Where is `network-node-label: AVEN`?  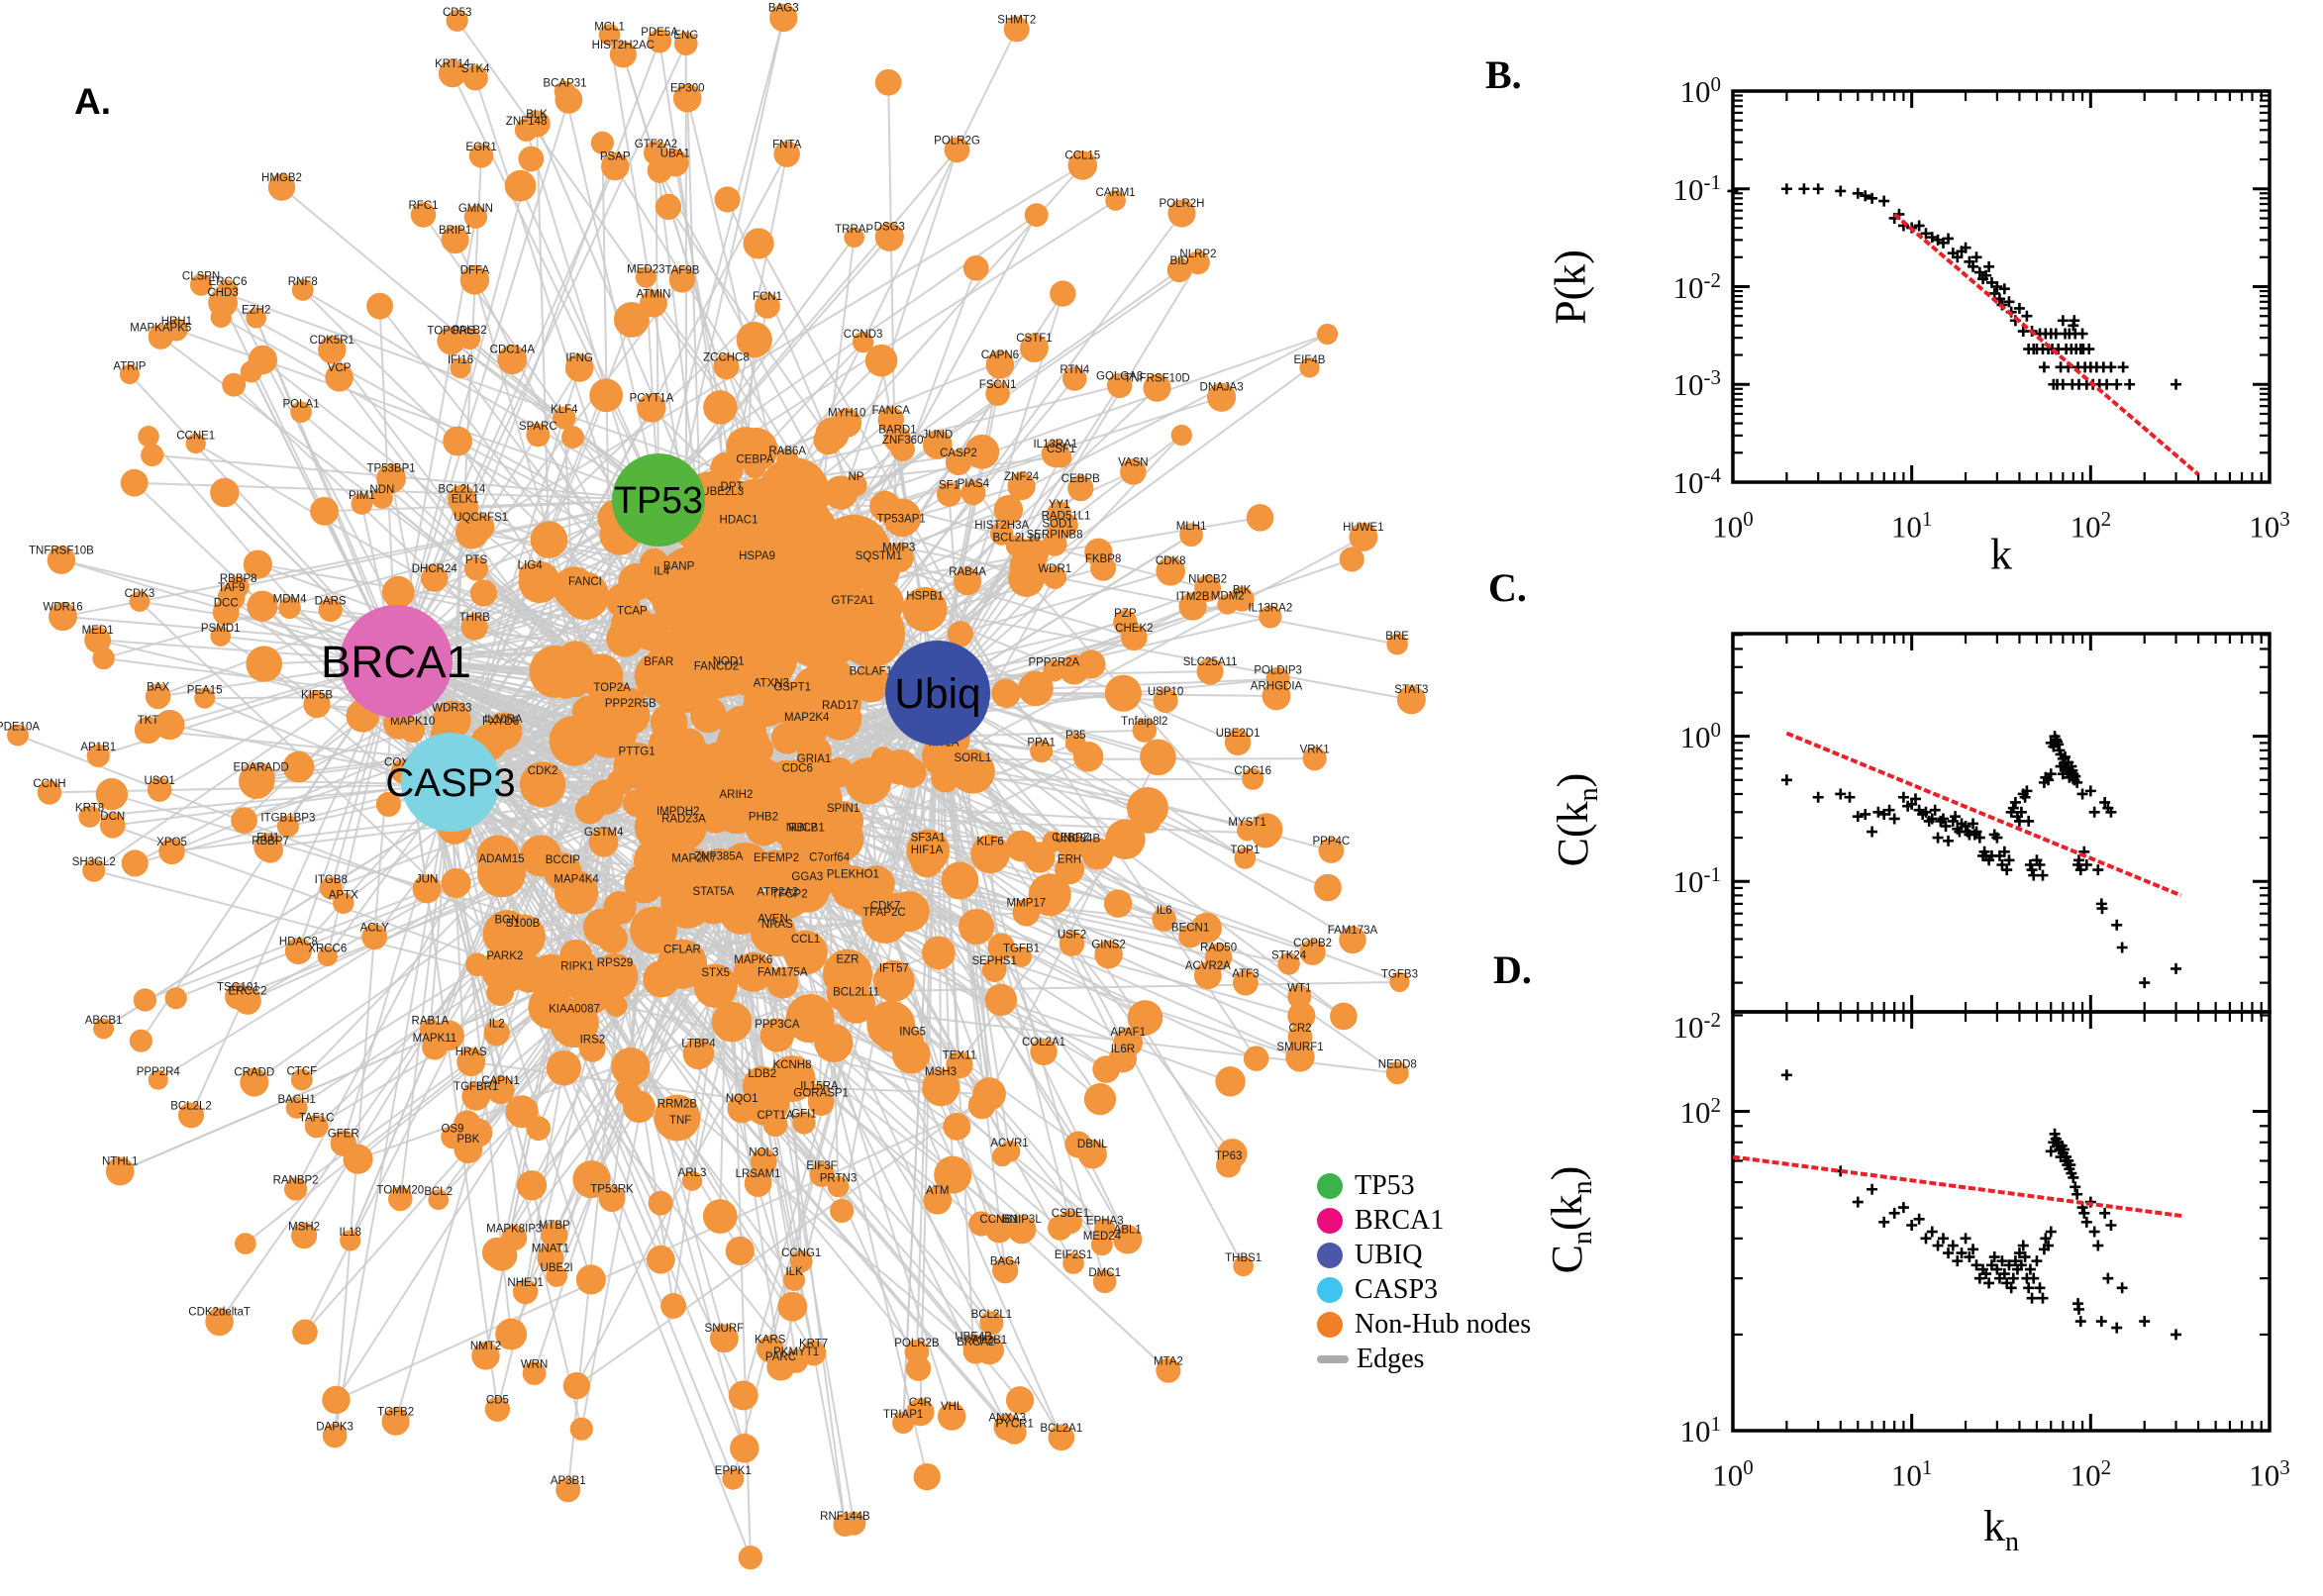
network-node-label: AVEN is located at coordinates (772, 919).